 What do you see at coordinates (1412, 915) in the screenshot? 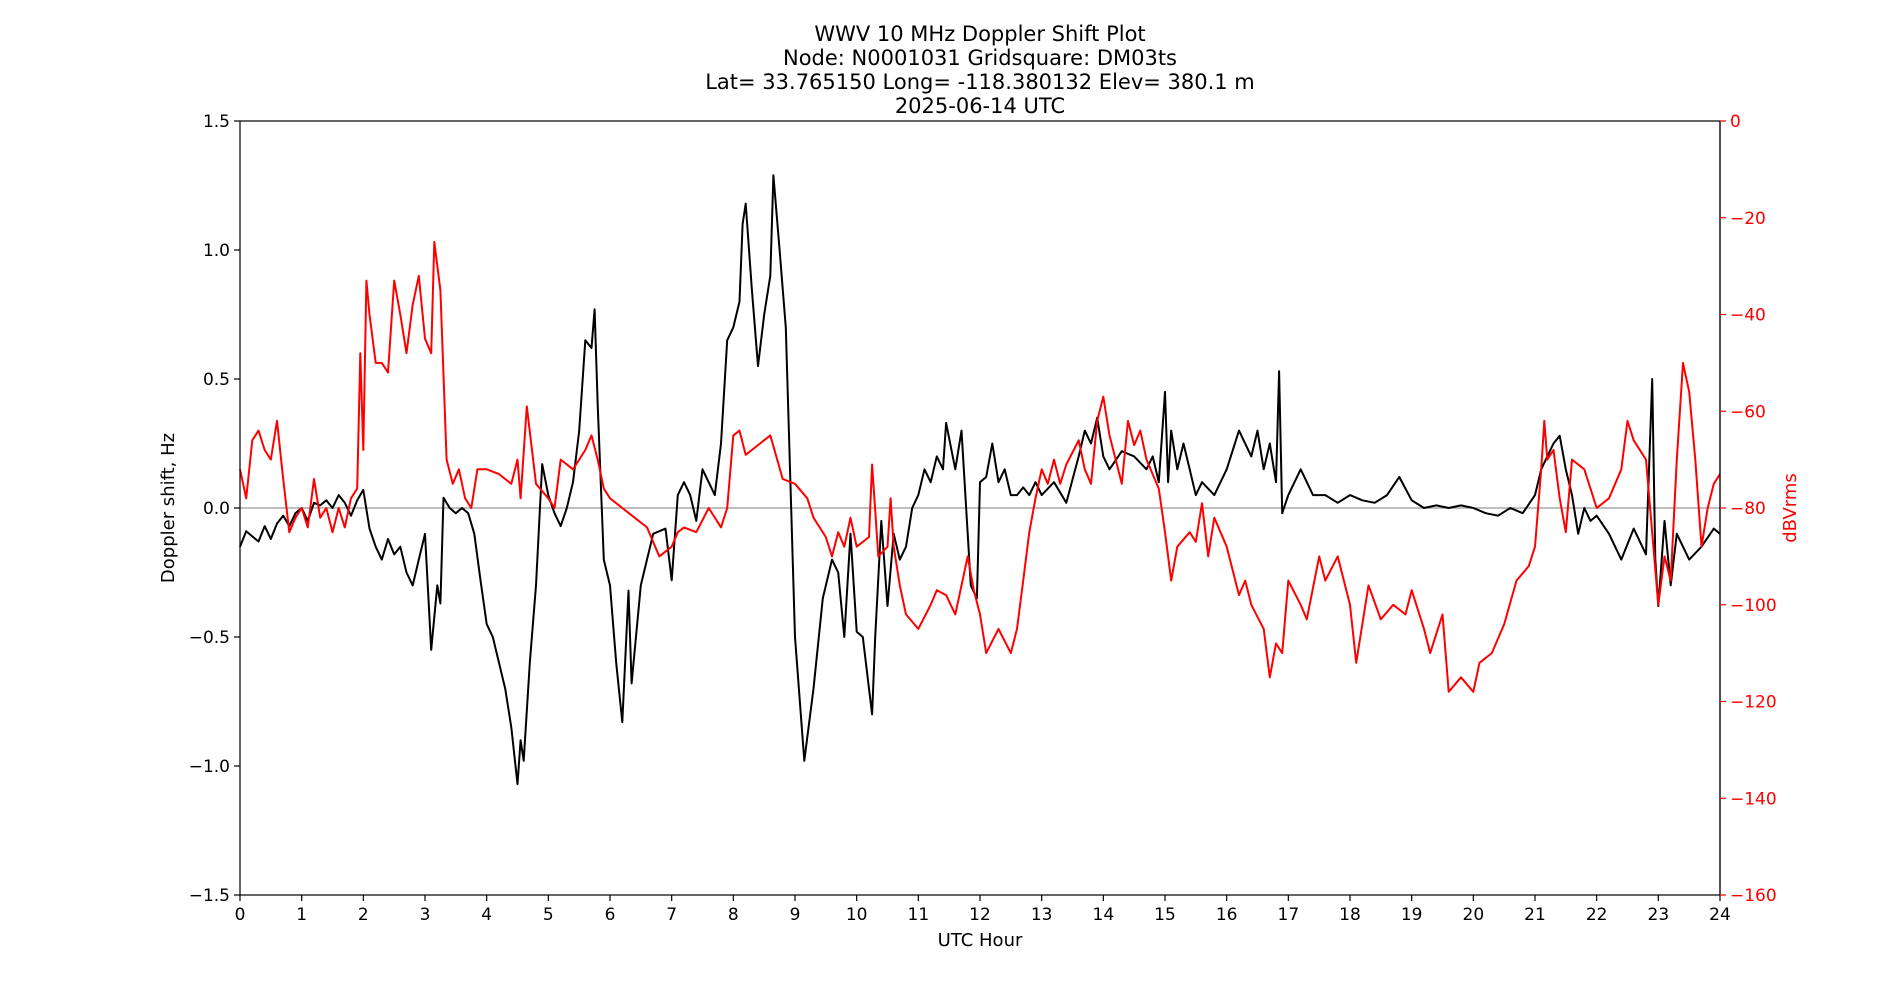
I see `x-tick-label: 19` at bounding box center [1412, 915].